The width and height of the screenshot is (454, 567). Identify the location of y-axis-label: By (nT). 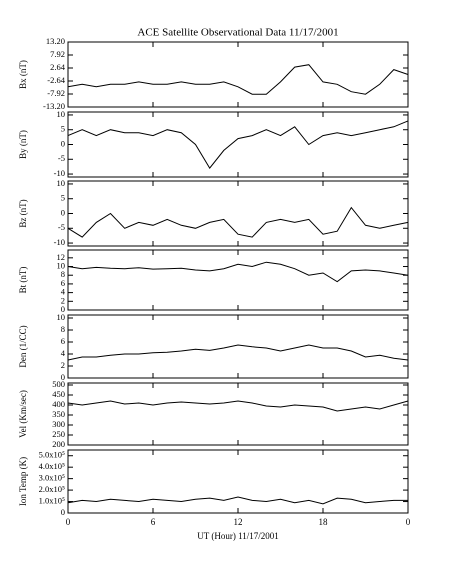
(23, 144).